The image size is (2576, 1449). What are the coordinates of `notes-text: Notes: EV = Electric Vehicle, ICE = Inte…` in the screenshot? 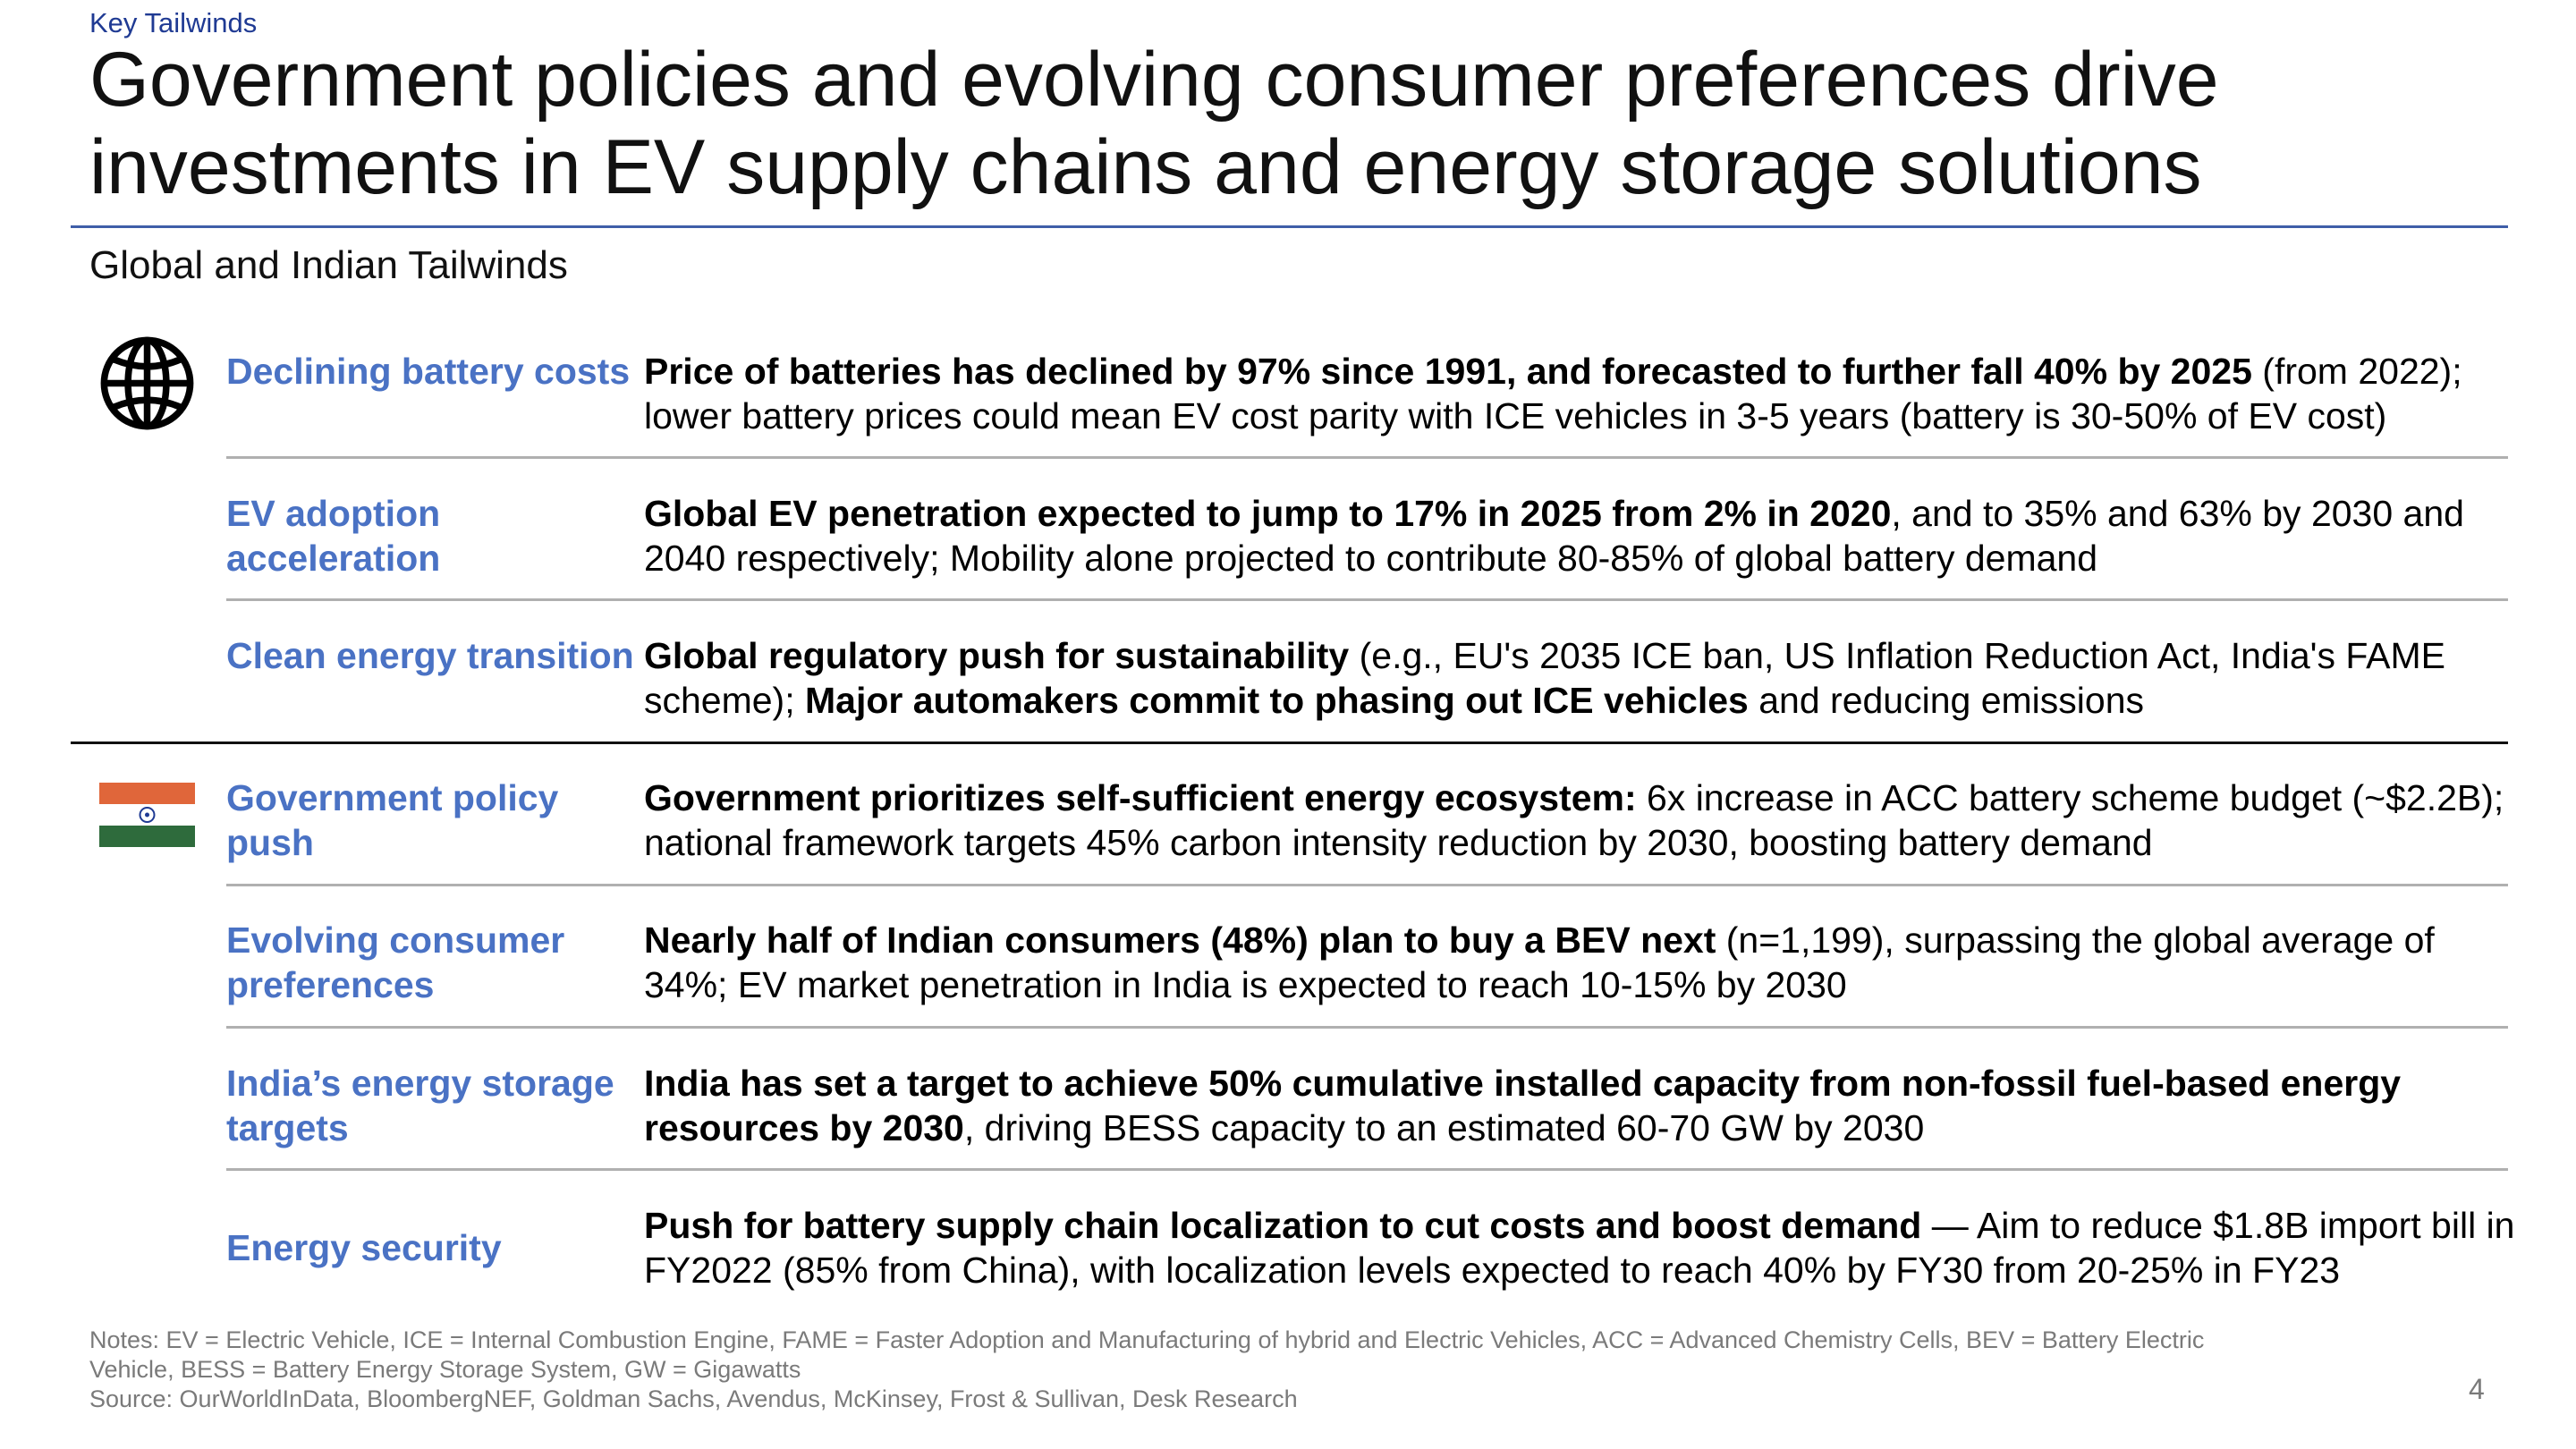 It's located at (1147, 1354).